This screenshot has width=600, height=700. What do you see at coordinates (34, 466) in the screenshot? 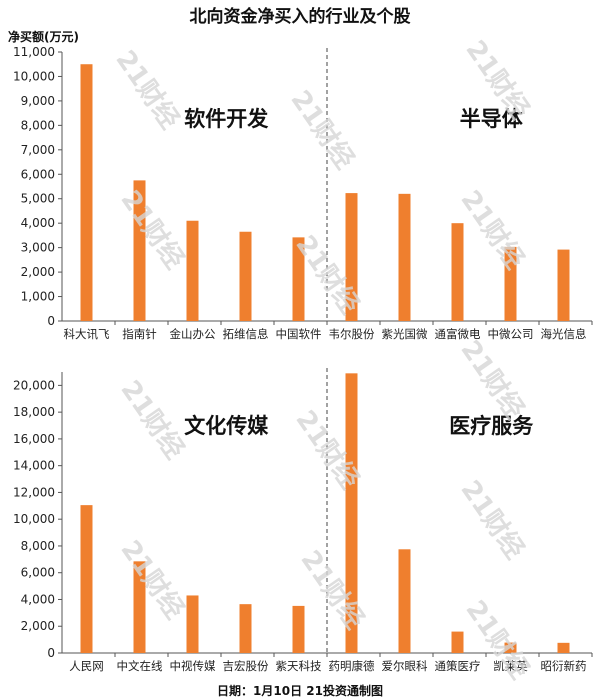
I see `y-tick-label: 14,000` at bounding box center [34, 466].